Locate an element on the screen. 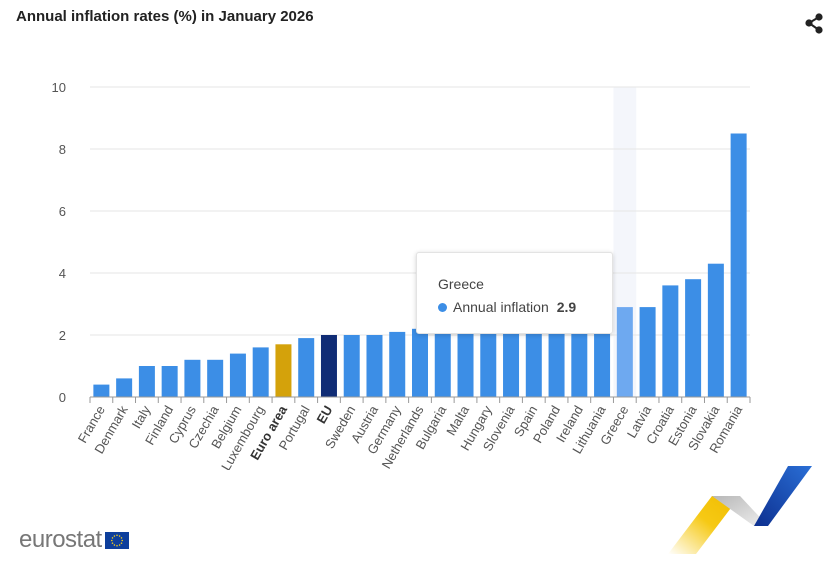 Image resolution: width=834 pixels, height=567 pixels. y-tick-label: 10 is located at coordinates (59, 87).